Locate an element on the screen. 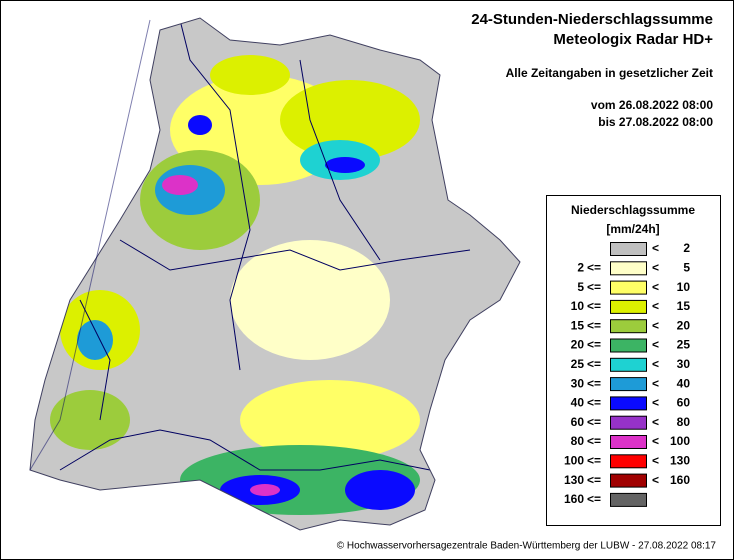 The width and height of the screenshot is (734, 560). legend-to: 130 is located at coordinates (680, 460).